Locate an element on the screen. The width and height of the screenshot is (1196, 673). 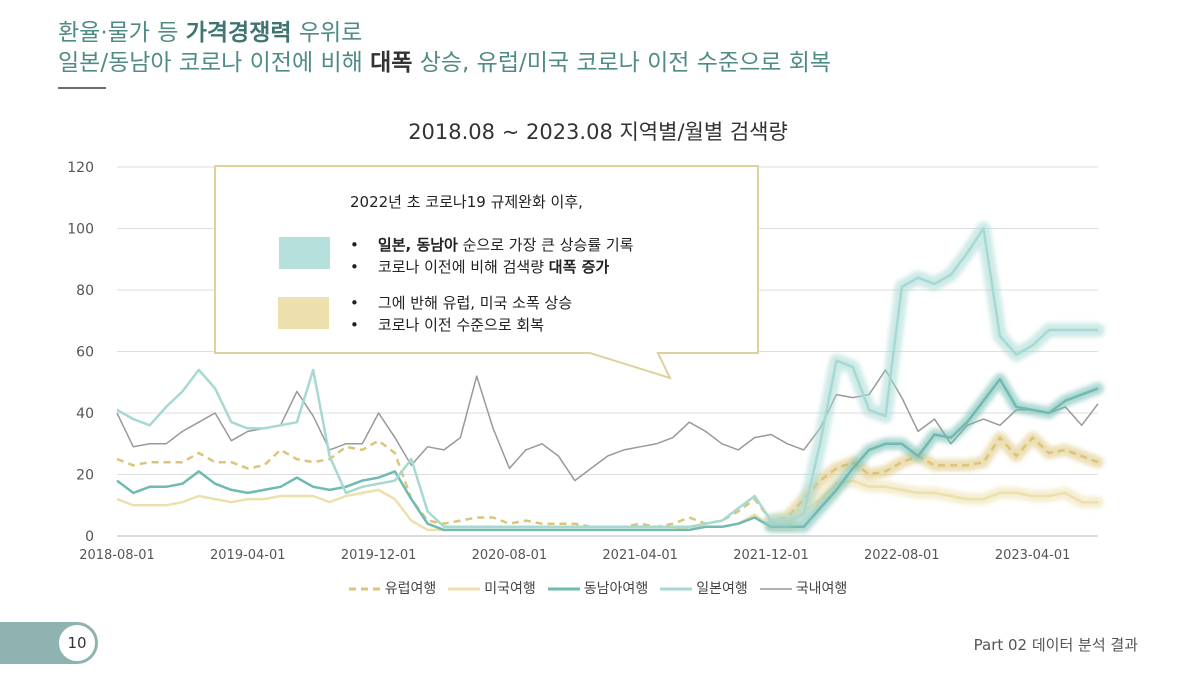
chart-legend: 유럽여행 미국여행 동남아여행 일본여행 국내여행 is located at coordinates (598, 588).